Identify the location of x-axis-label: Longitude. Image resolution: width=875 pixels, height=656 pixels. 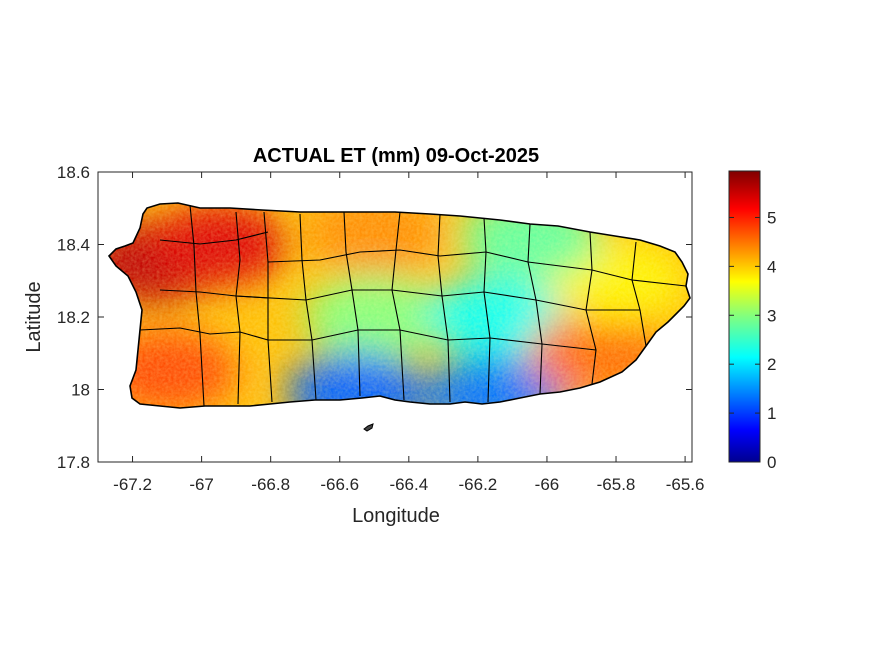
(396, 516).